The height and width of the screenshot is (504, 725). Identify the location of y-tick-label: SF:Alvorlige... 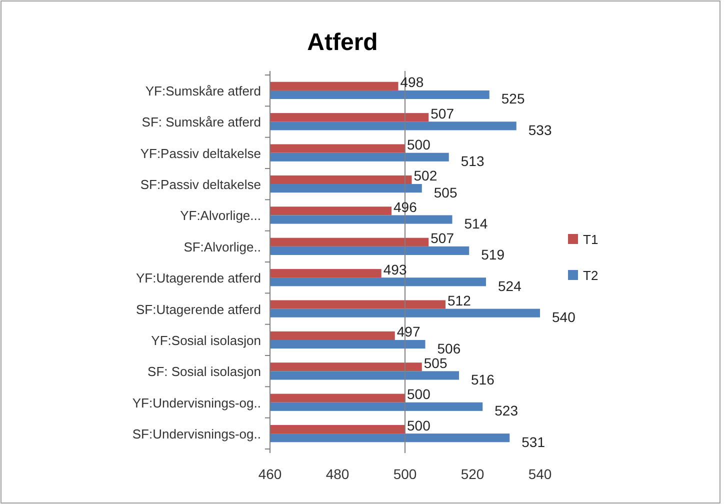
(222, 246).